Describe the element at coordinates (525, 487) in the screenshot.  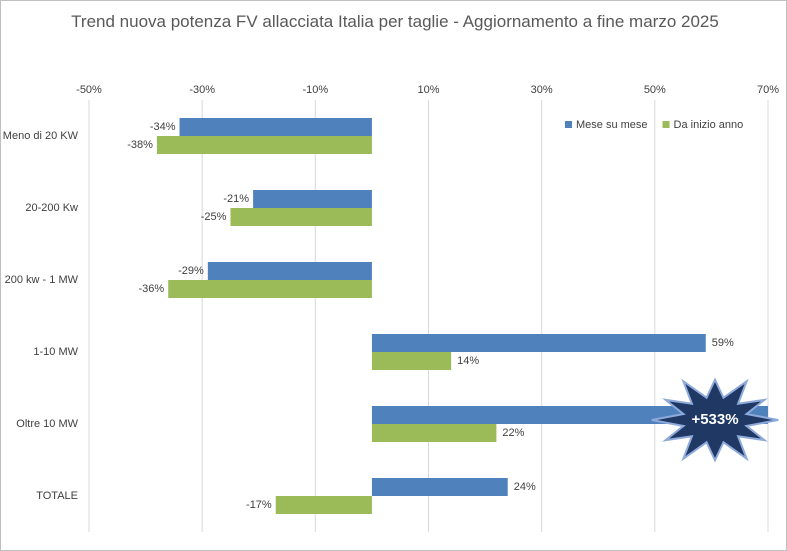
I see `value-label: 24%` at that location.